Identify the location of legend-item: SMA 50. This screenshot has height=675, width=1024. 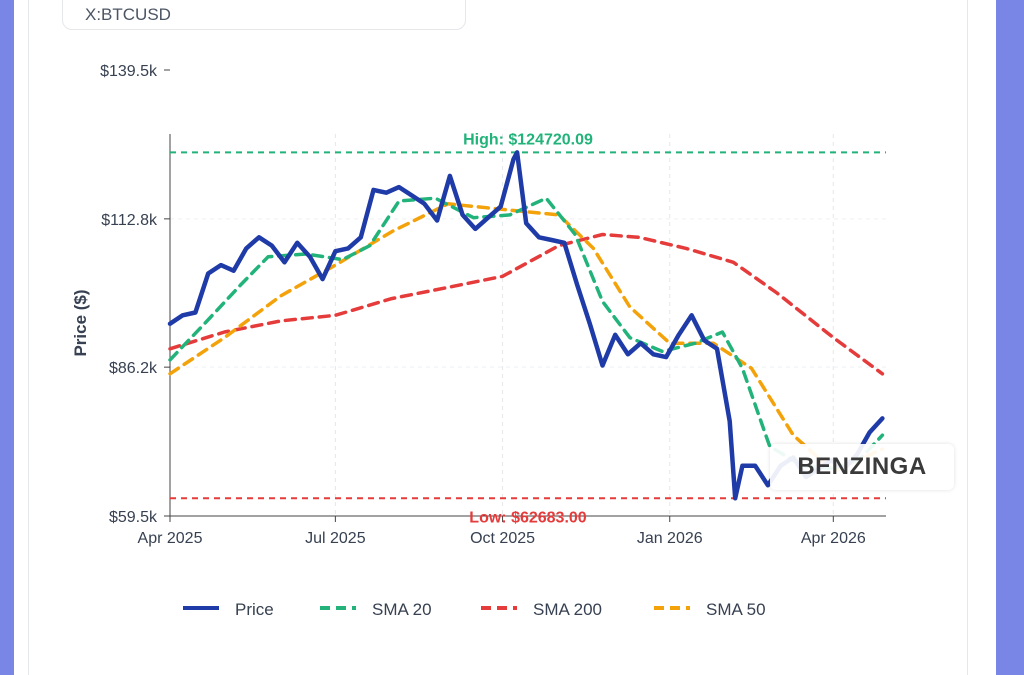
(710, 609).